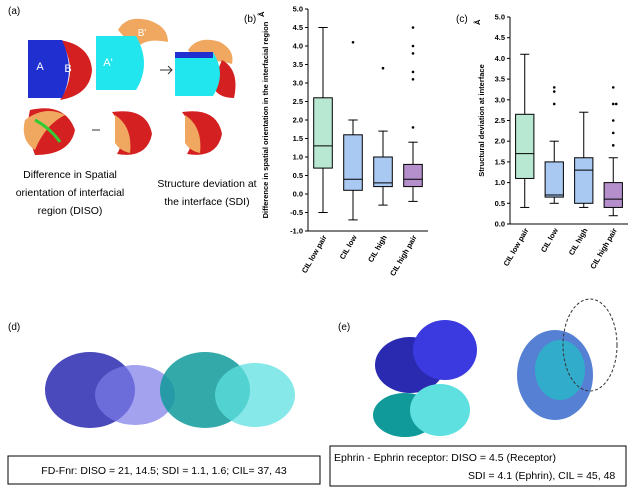  I want to click on panel-label: (a), so click(14, 11).